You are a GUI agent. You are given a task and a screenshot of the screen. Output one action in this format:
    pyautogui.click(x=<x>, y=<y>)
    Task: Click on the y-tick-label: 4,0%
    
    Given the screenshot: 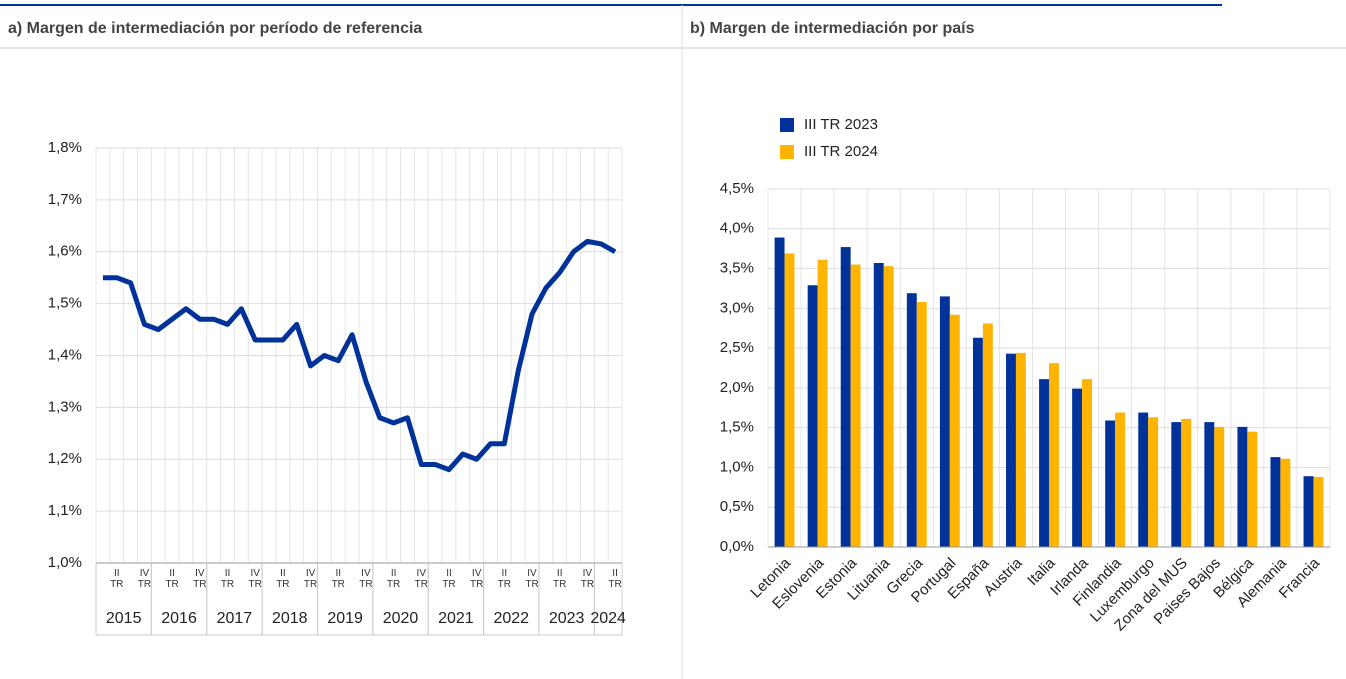 What is the action you would take?
    pyautogui.click(x=737, y=228)
    